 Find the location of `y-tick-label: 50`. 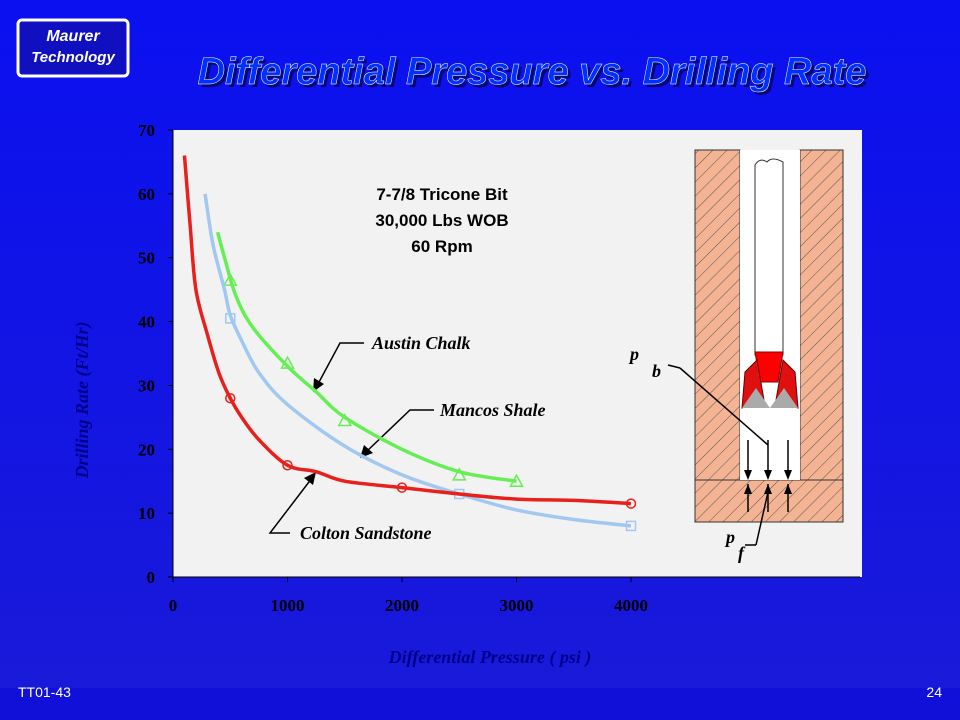

y-tick-label: 50 is located at coordinates (146, 258).